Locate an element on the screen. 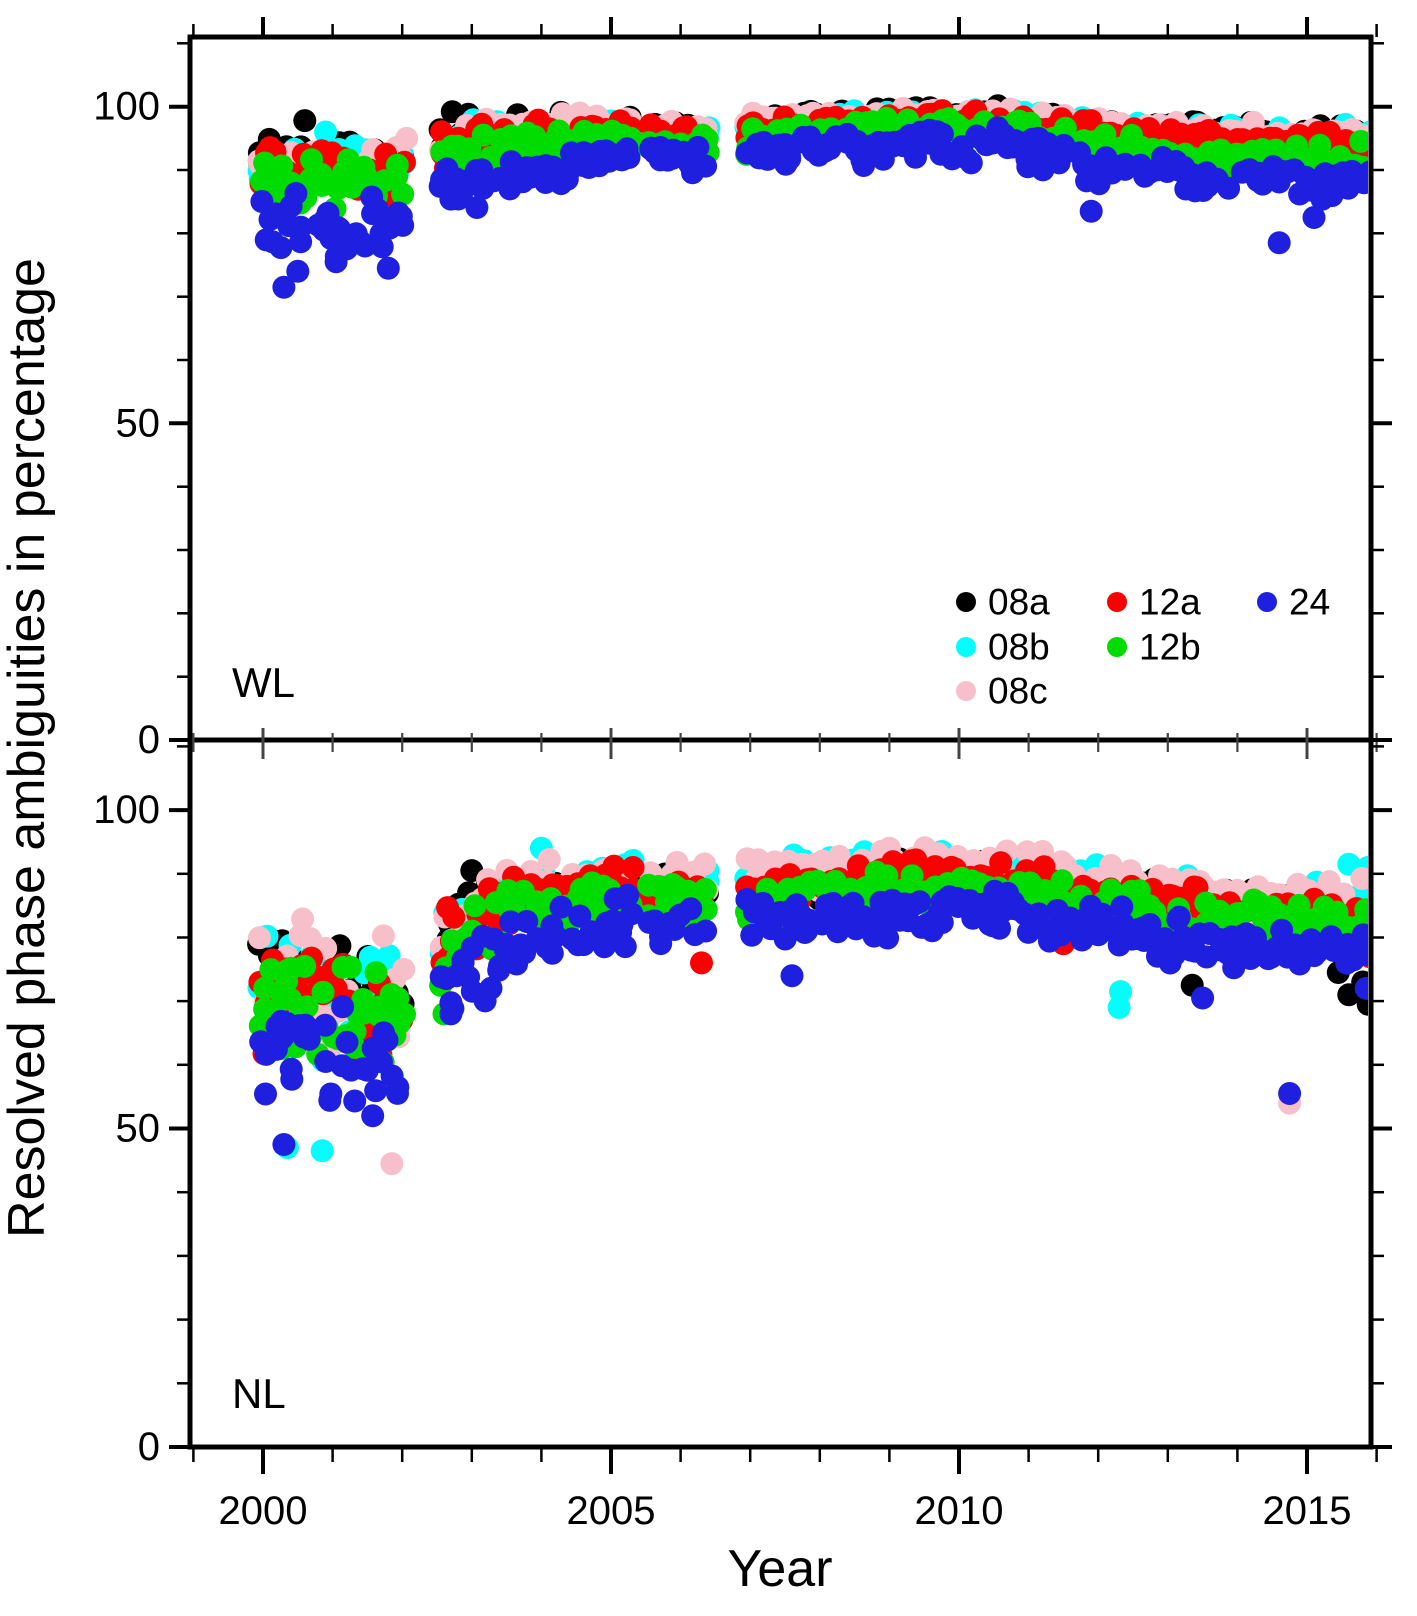  x-tick-label: 2005 is located at coordinates (611, 1511).